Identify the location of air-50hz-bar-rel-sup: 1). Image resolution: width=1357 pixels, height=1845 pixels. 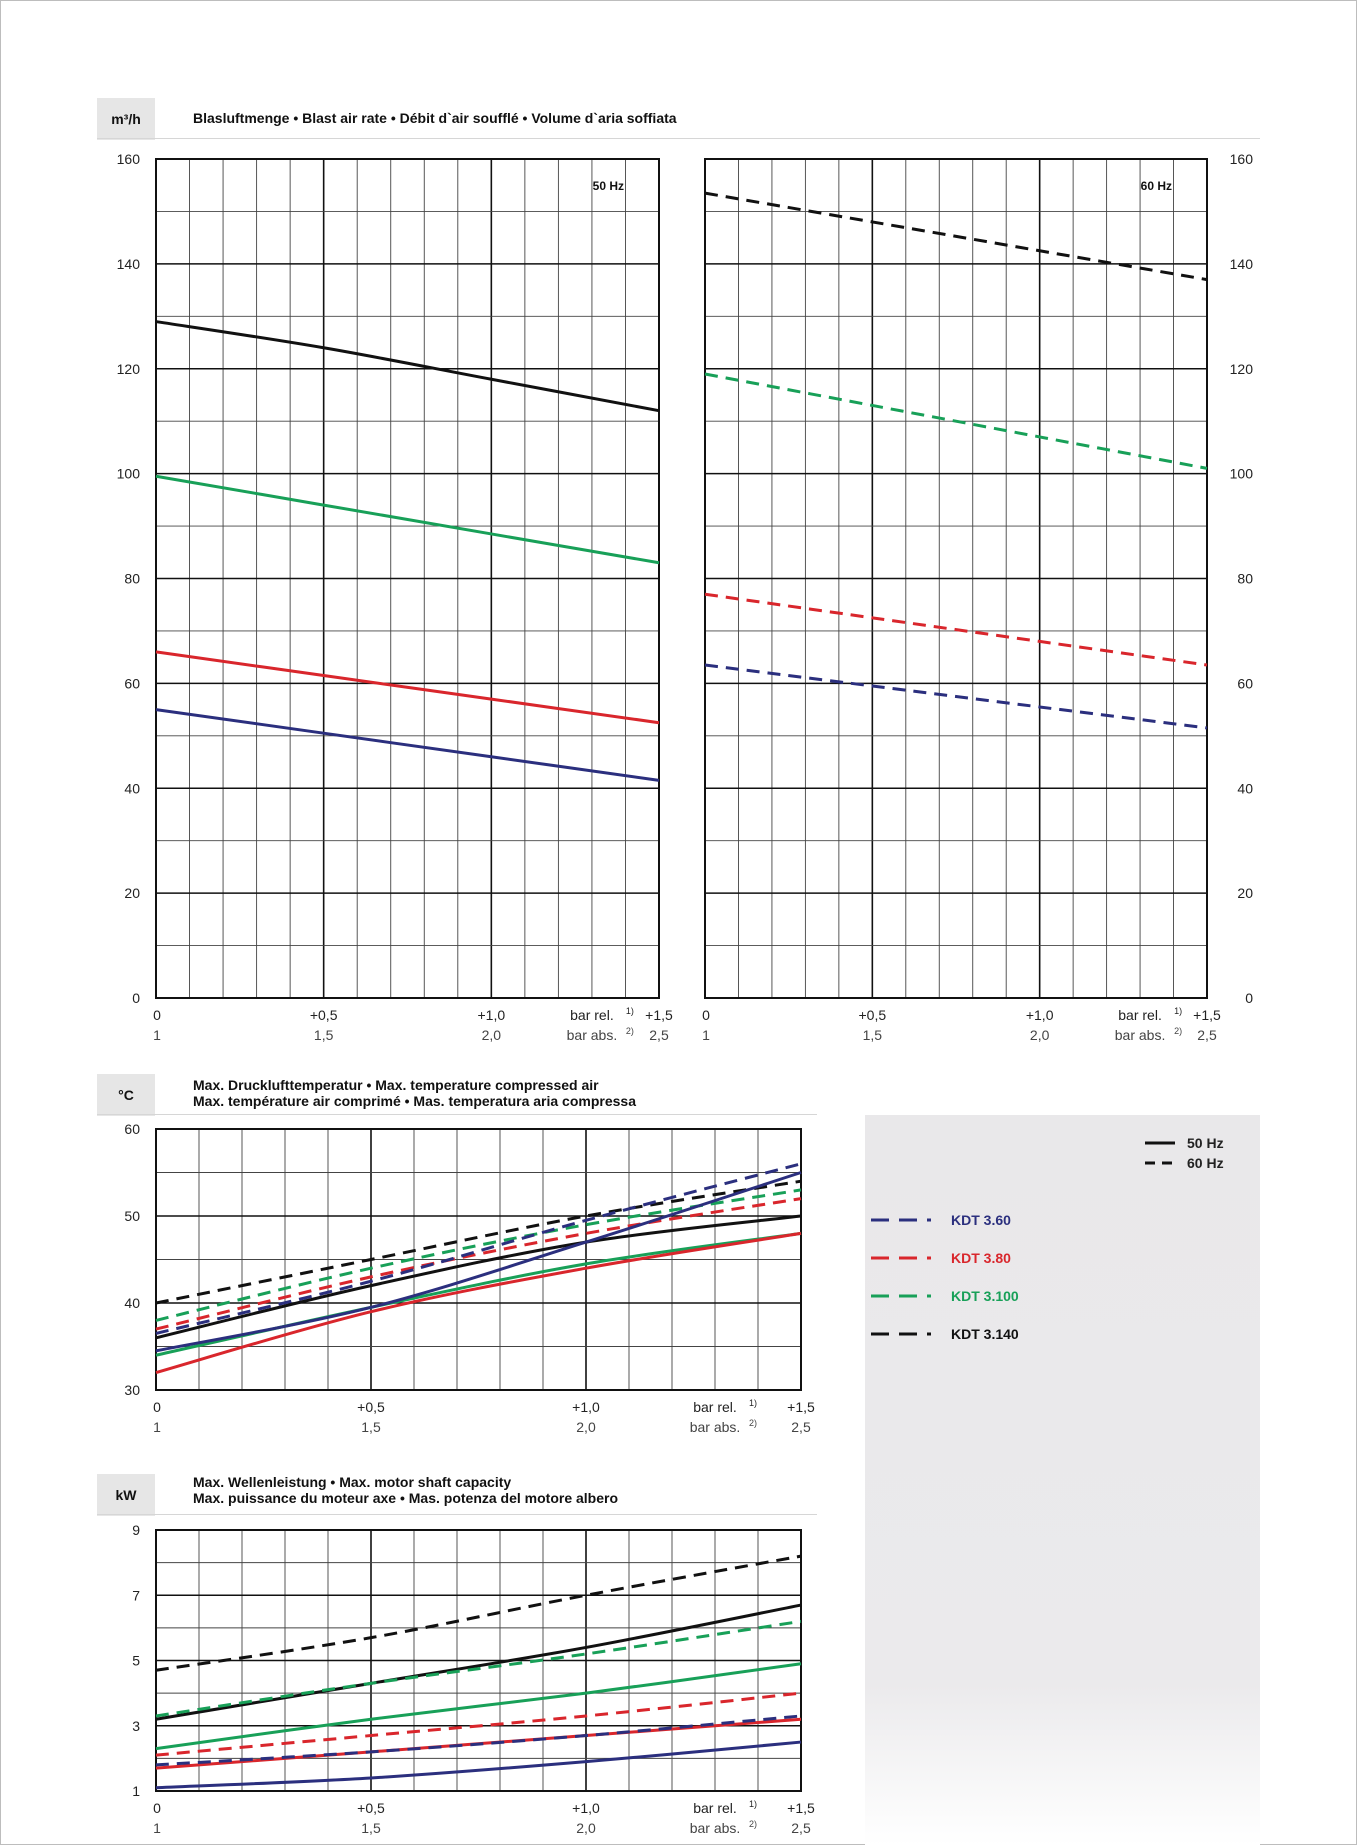
(630, 1011).